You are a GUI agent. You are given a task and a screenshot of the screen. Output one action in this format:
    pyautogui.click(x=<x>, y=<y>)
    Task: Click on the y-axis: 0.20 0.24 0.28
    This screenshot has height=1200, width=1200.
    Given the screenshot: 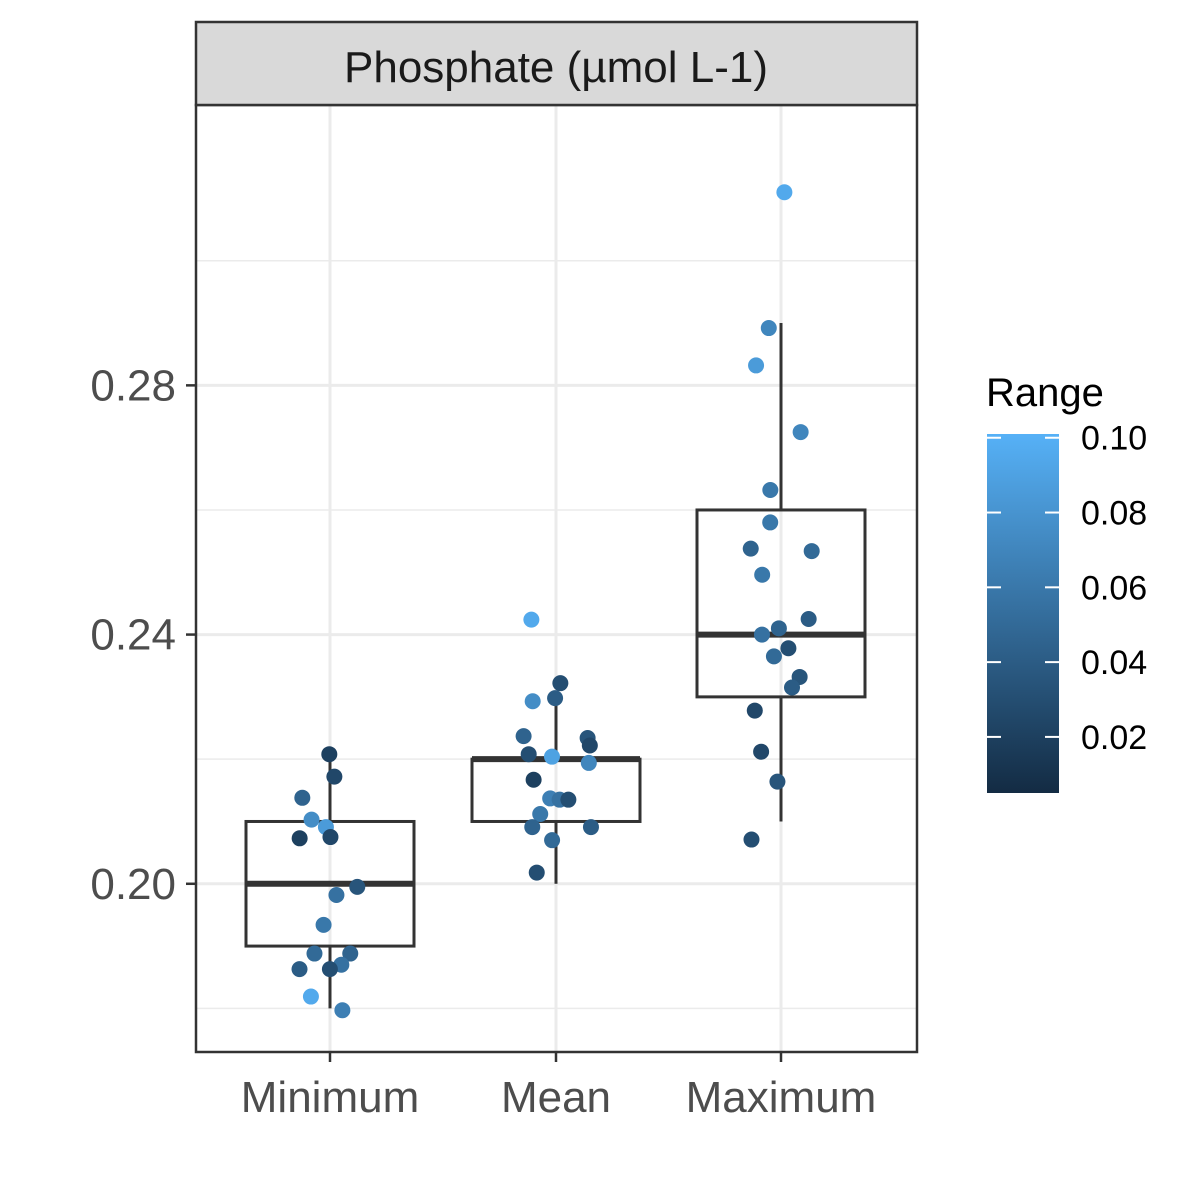 What is the action you would take?
    pyautogui.click(x=143, y=635)
    